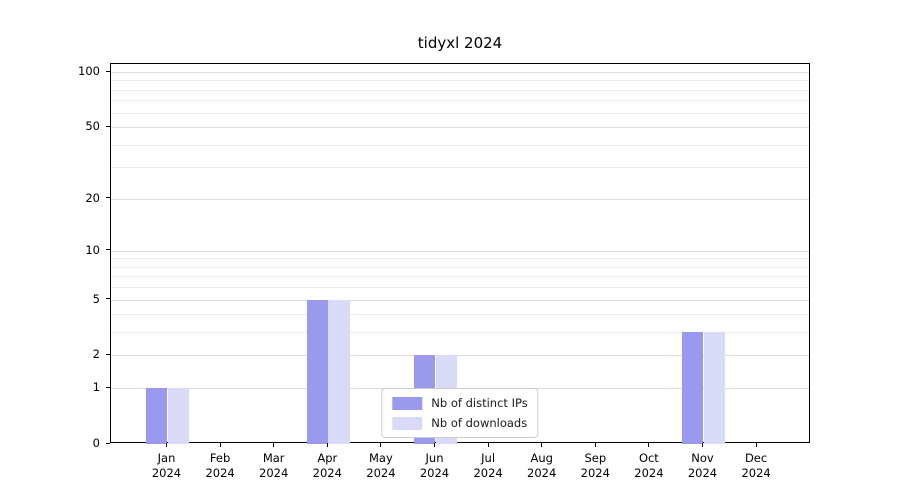  Describe the element at coordinates (92, 249) in the screenshot. I see `y-tick-label: 10` at that location.